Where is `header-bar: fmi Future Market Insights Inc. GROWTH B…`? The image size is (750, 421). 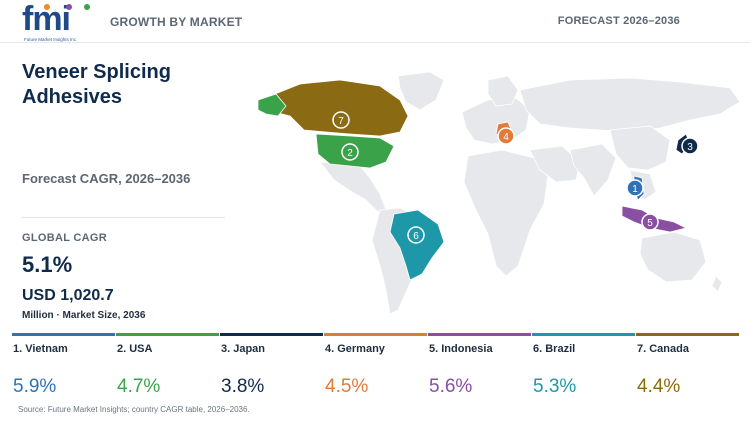 header-bar: fmi Future Market Insights Inc. GROWTH B… is located at coordinates (375, 21).